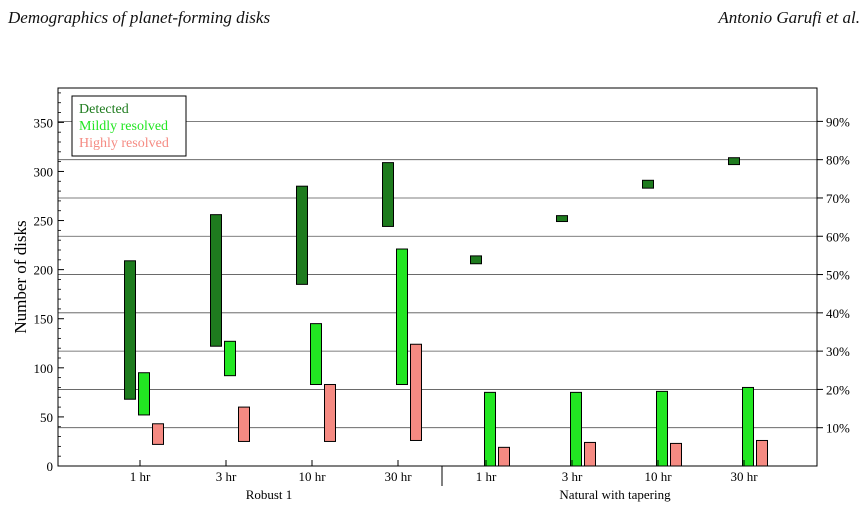  Describe the element at coordinates (838, 428) in the screenshot. I see `right-tick-label: 10%` at that location.